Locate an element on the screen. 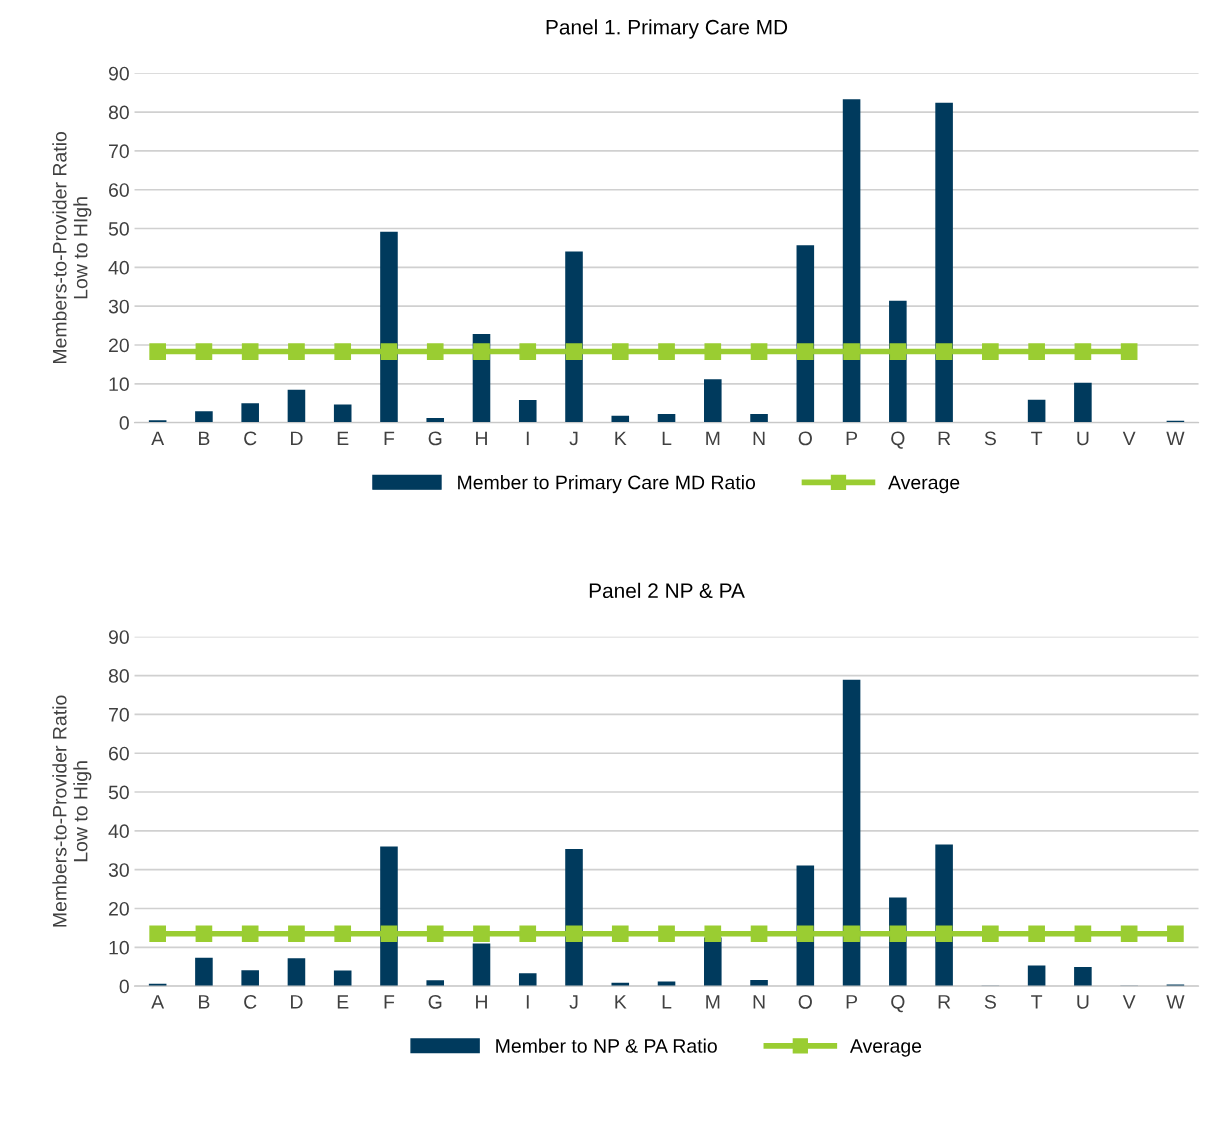  legend-label: Member to Primary Care MD Ratio is located at coordinates (607, 484).